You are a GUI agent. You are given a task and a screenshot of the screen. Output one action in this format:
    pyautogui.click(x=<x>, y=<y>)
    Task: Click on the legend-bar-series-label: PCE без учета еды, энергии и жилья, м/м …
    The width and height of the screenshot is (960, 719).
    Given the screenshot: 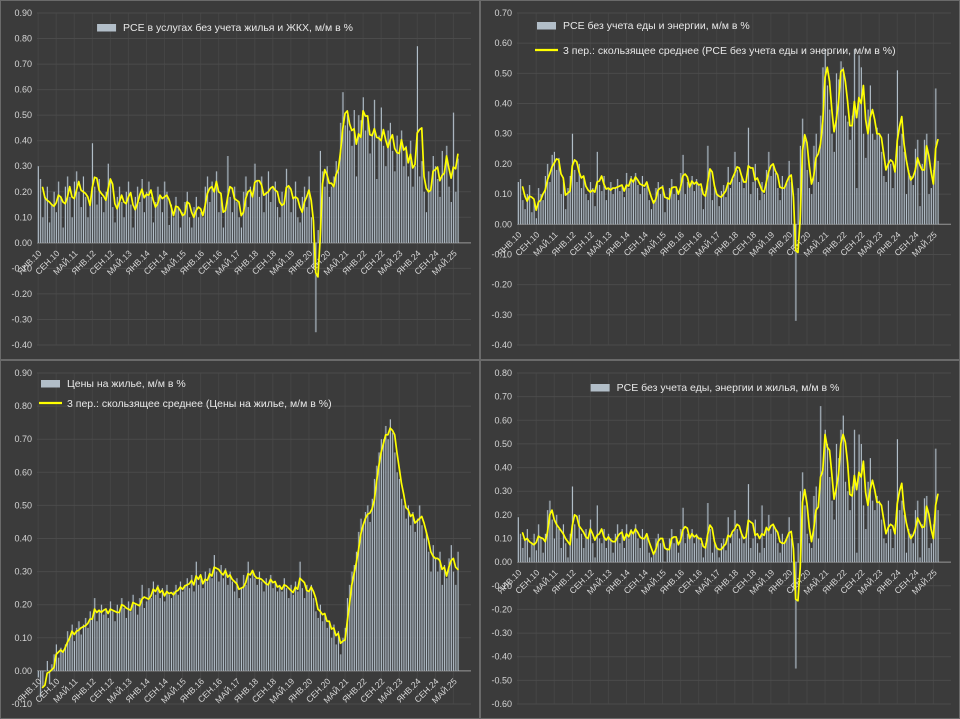 What is the action you would take?
    pyautogui.click(x=728, y=388)
    